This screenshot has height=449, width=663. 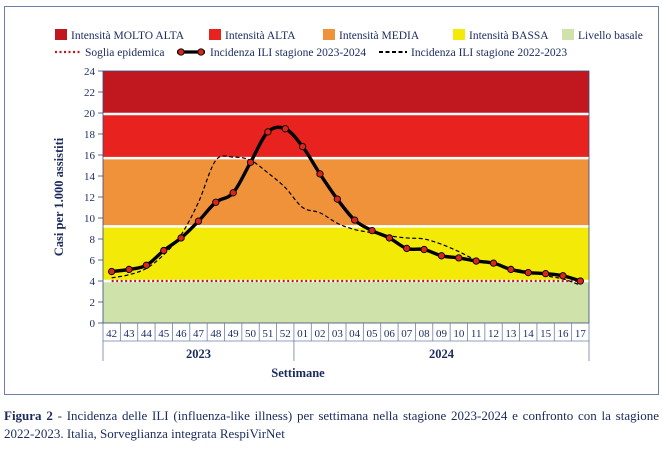 What do you see at coordinates (298, 373) in the screenshot?
I see `x-axis-title: Settimane` at bounding box center [298, 373].